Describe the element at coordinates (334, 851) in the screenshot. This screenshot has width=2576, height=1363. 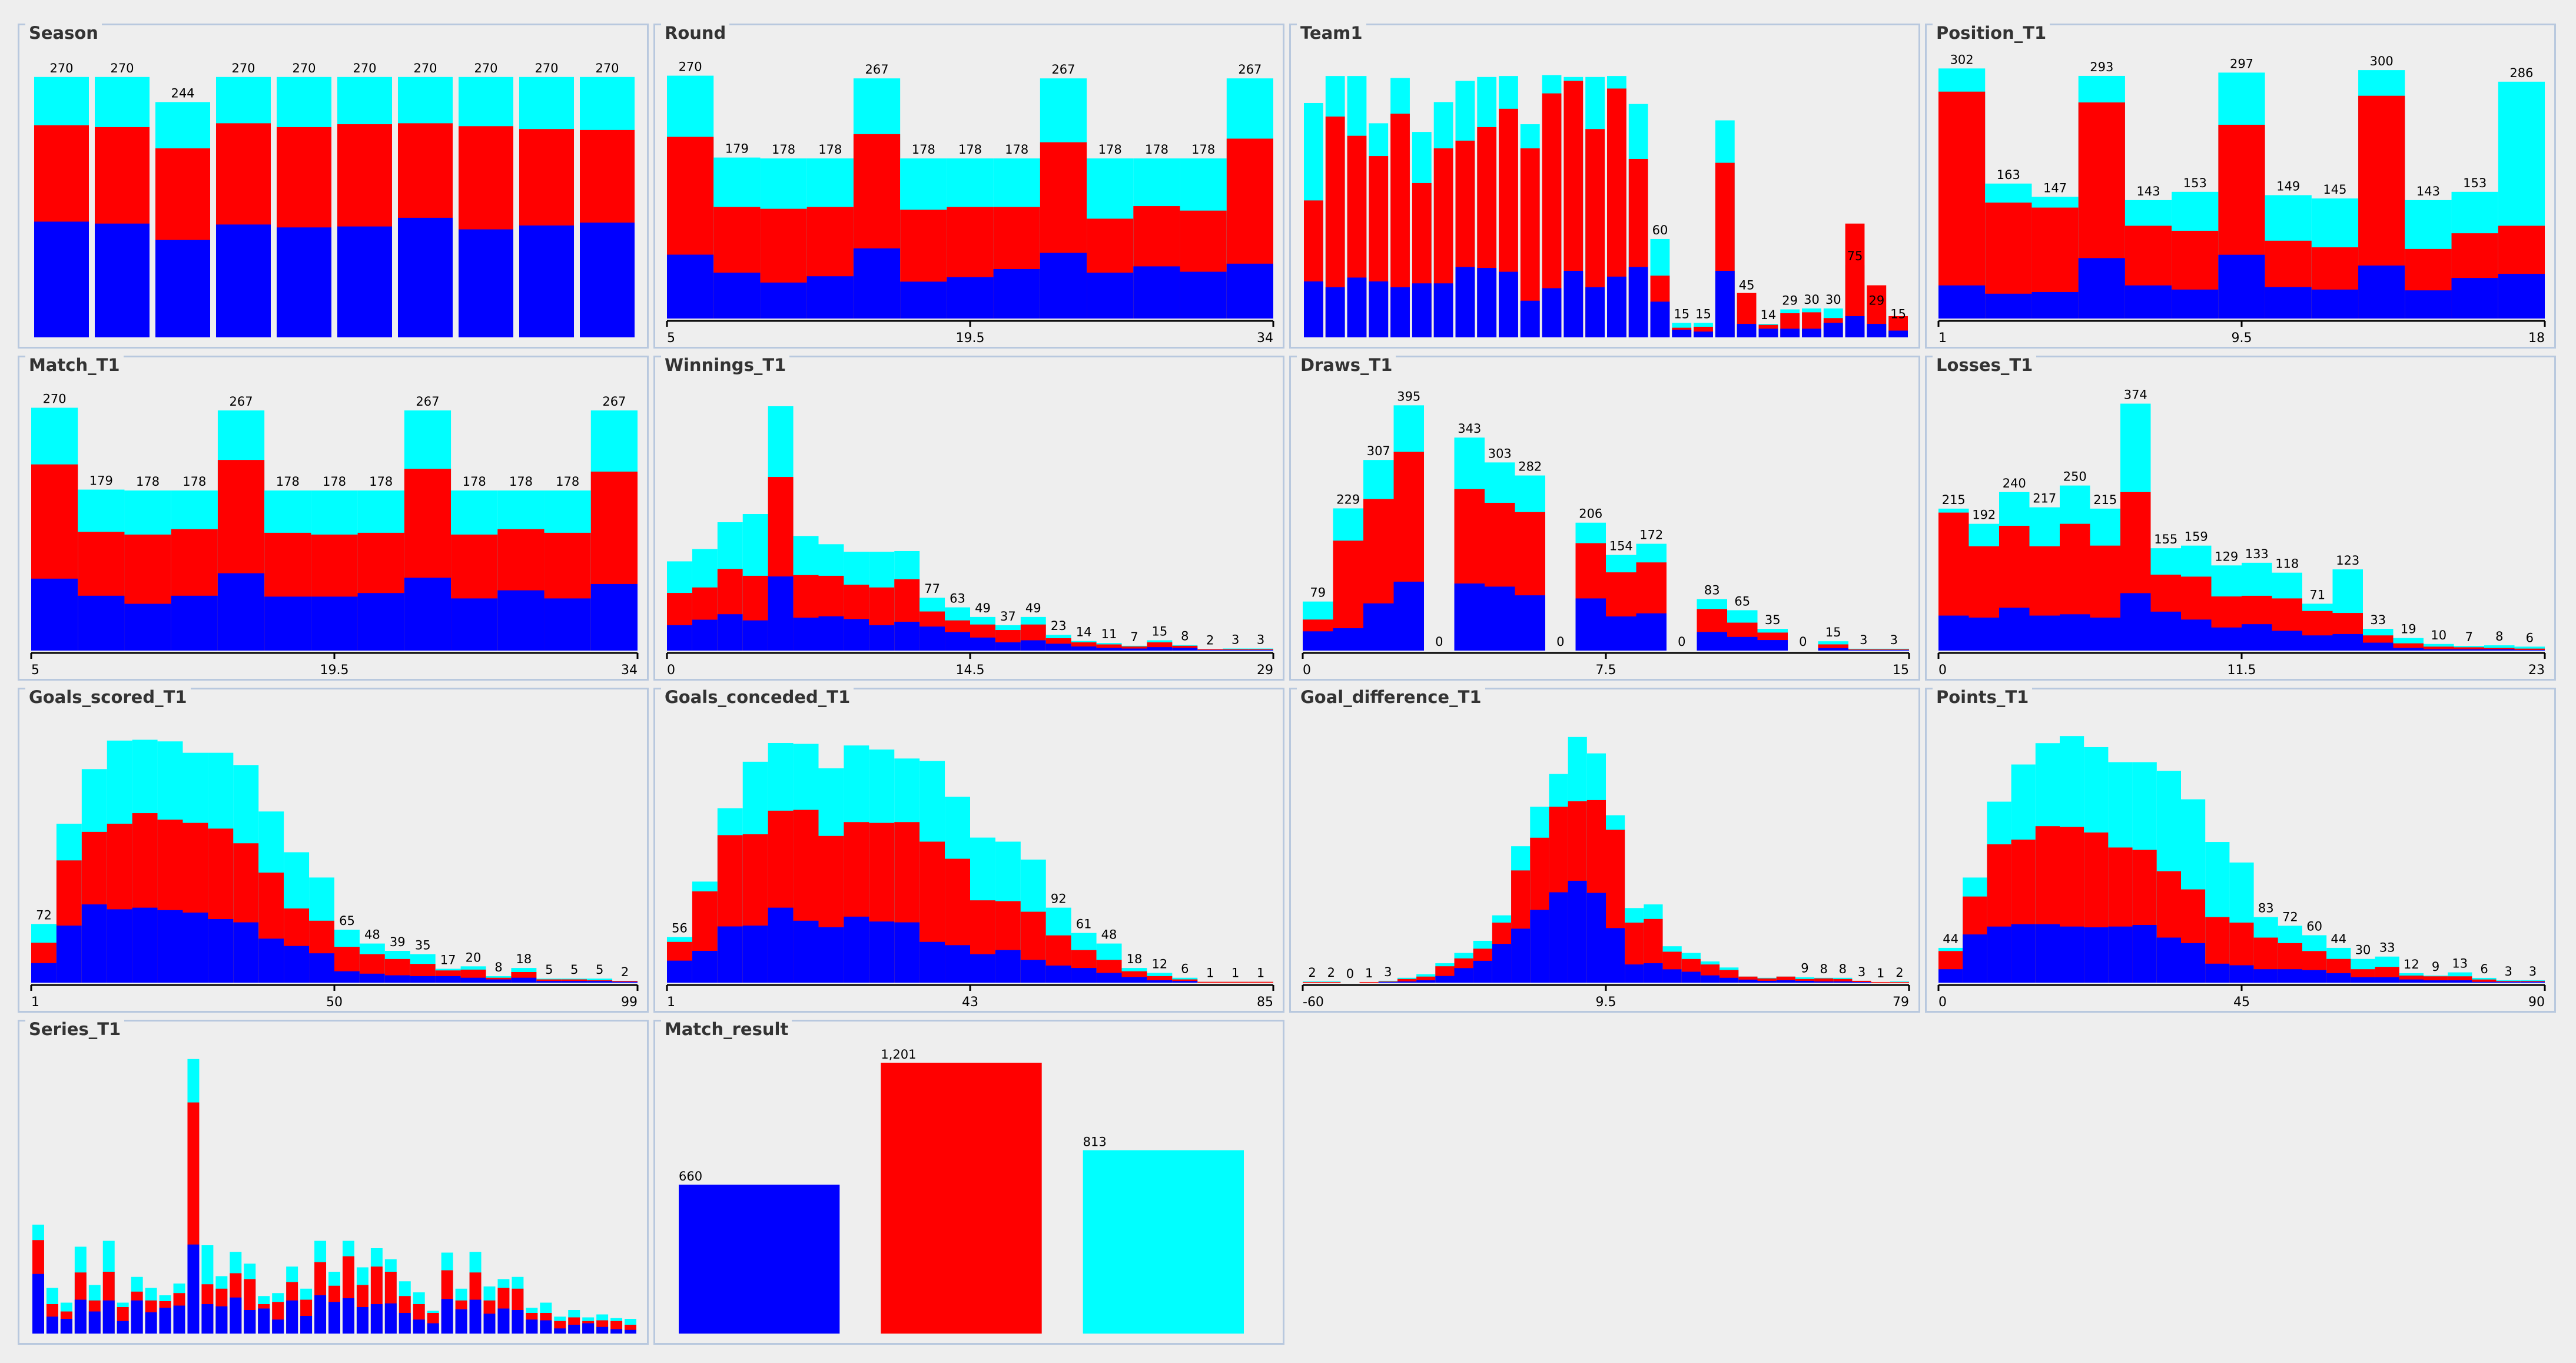
I see `goals-scored-t1-chart: 72 65 48 39 35 17 20 8 18 5 5 5 2 1 50 99` at that location.